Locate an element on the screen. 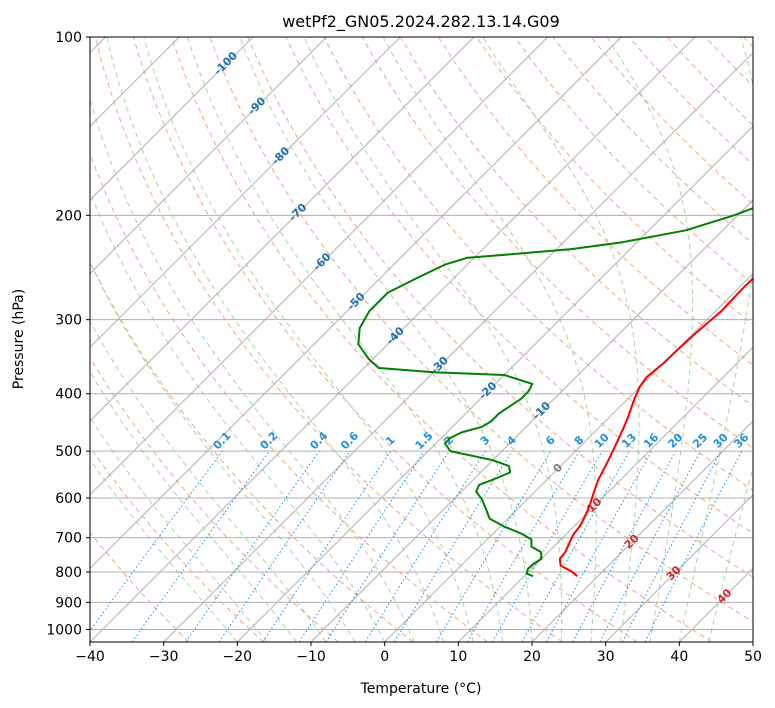 The width and height of the screenshot is (775, 708). x-tick-label: −20 is located at coordinates (238, 657).